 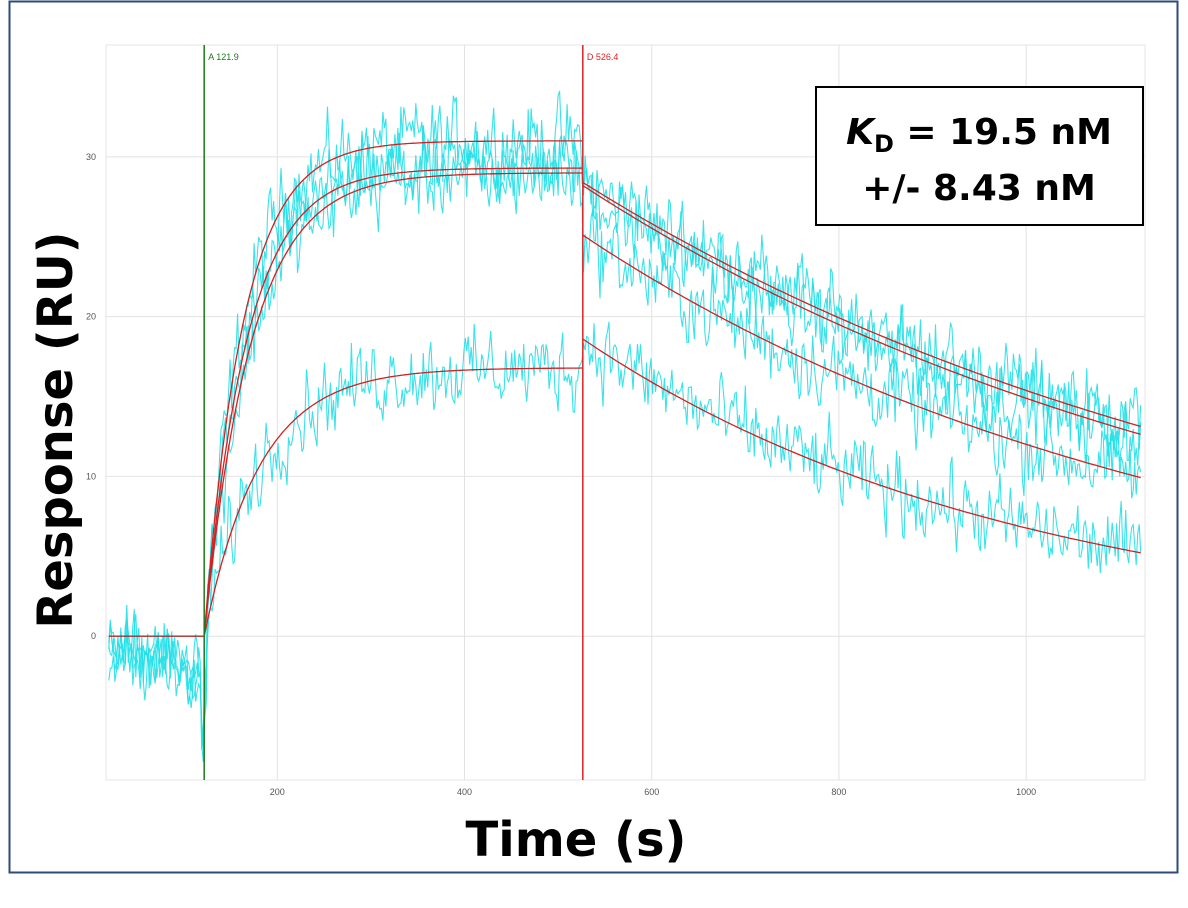 What do you see at coordinates (576, 840) in the screenshot?
I see `x-axis-label: Time (s)` at bounding box center [576, 840].